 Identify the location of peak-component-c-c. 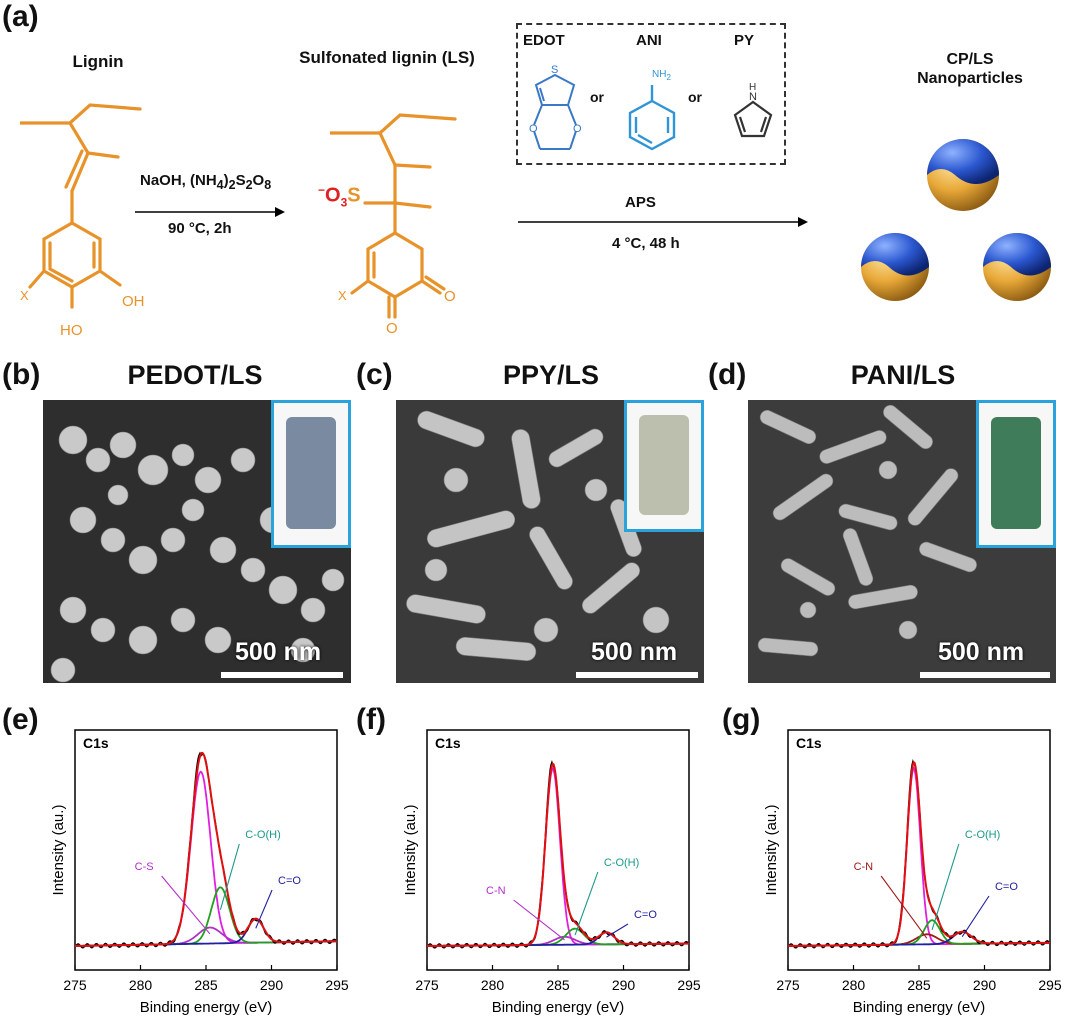
(206, 858).